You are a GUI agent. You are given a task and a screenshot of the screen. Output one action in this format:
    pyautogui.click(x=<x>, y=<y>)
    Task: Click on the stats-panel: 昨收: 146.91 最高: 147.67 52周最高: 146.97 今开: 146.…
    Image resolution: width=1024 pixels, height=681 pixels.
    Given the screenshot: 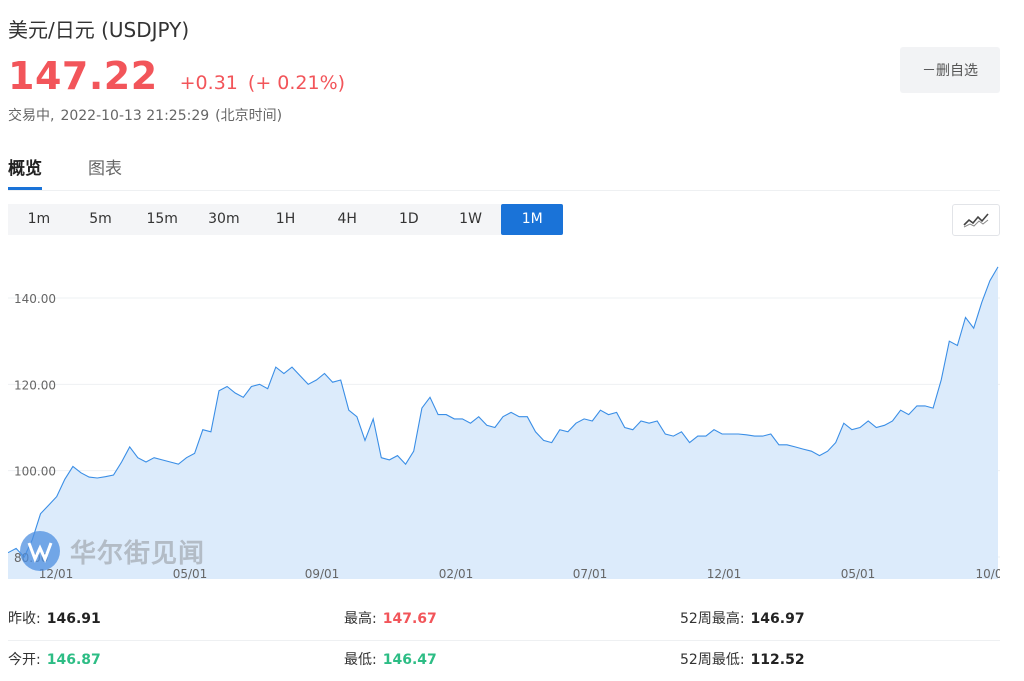 What is the action you would take?
    pyautogui.click(x=504, y=640)
    